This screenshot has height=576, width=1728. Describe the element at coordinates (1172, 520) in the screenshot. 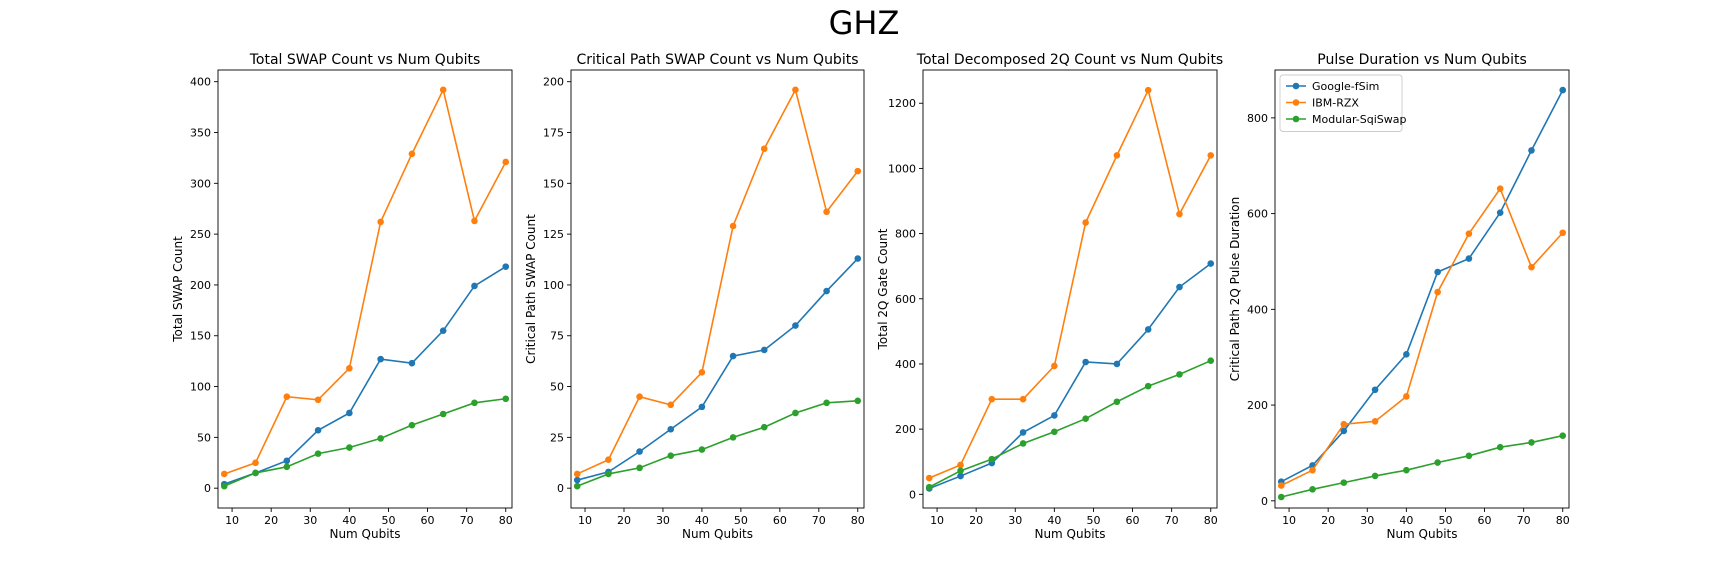

I see `x-tick-label: 70` at that location.